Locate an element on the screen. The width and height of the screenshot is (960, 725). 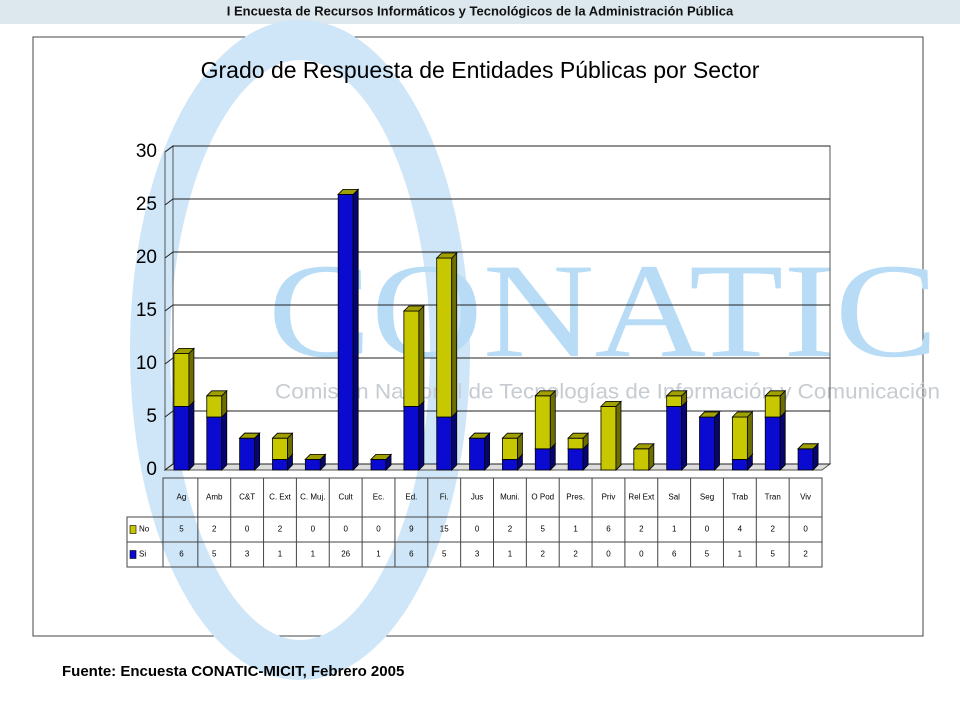
x-tick-label: Cult is located at coordinates (346, 497).